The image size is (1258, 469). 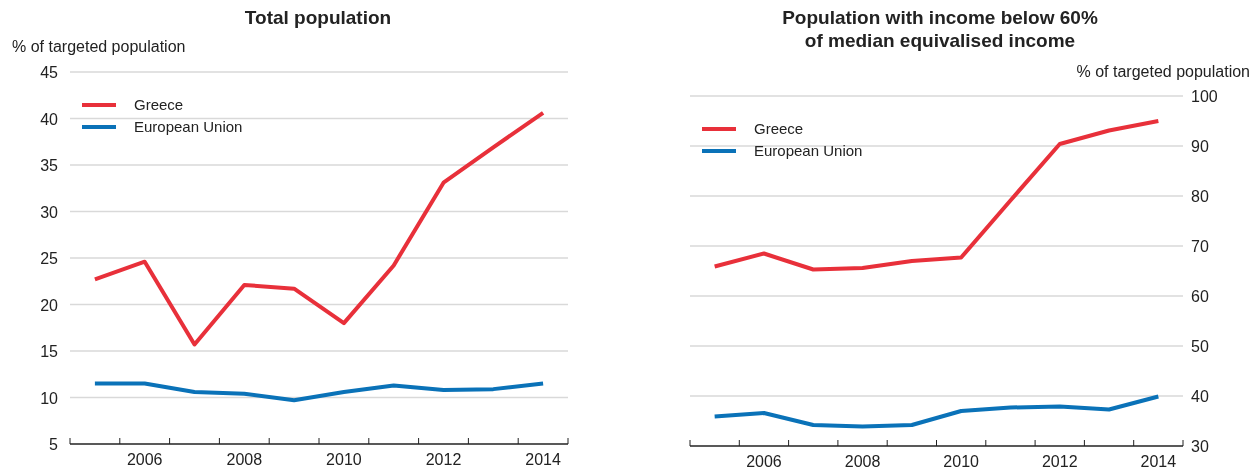 What do you see at coordinates (49, 72) in the screenshot?
I see `y-tick-label: 45` at bounding box center [49, 72].